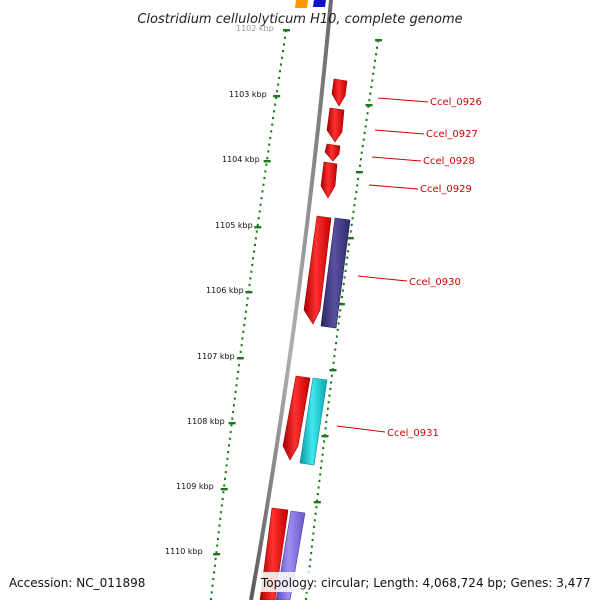 This screenshot has width=600, height=600. I want to click on gene-label-0931: Ccel_0931, so click(413, 433).